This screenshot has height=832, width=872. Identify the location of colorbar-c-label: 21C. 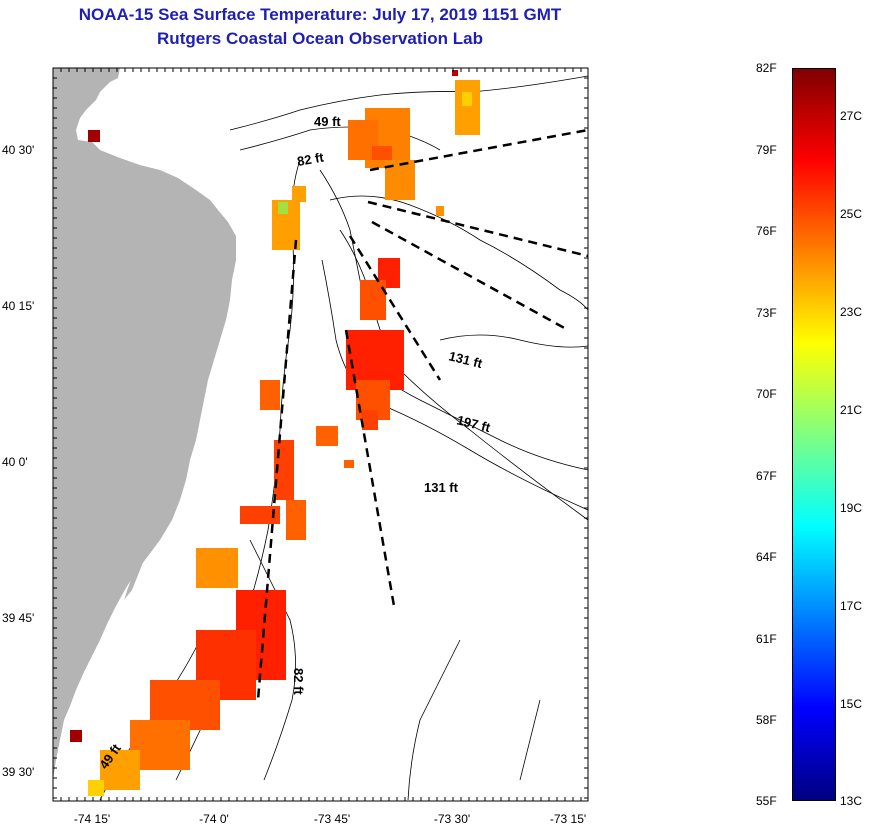
(851, 410).